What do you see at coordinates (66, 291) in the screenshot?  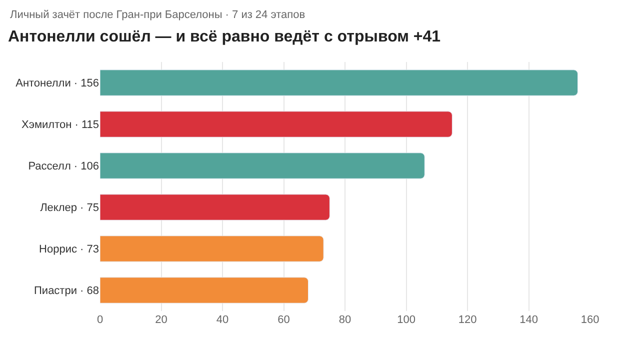 I see `y-tick-label: Пиастри · 68` at bounding box center [66, 291].